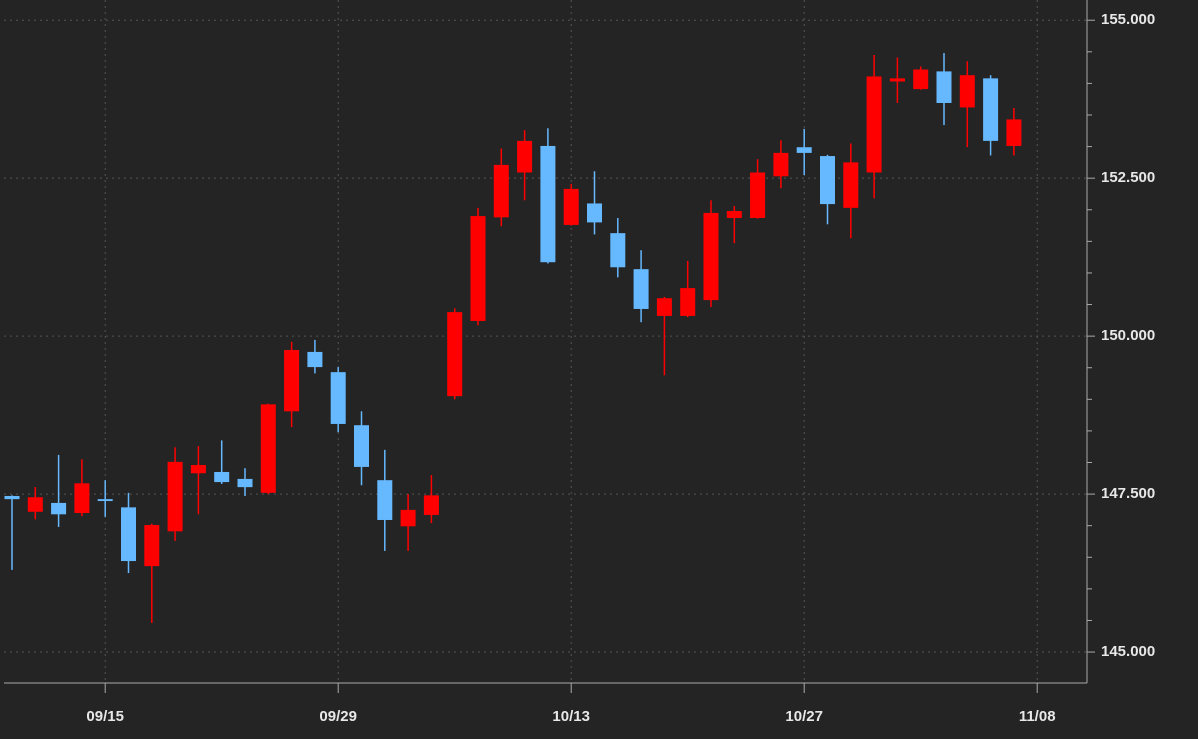 Image resolution: width=1198 pixels, height=739 pixels. I want to click on x-tick-label: 10/27, so click(804, 716).